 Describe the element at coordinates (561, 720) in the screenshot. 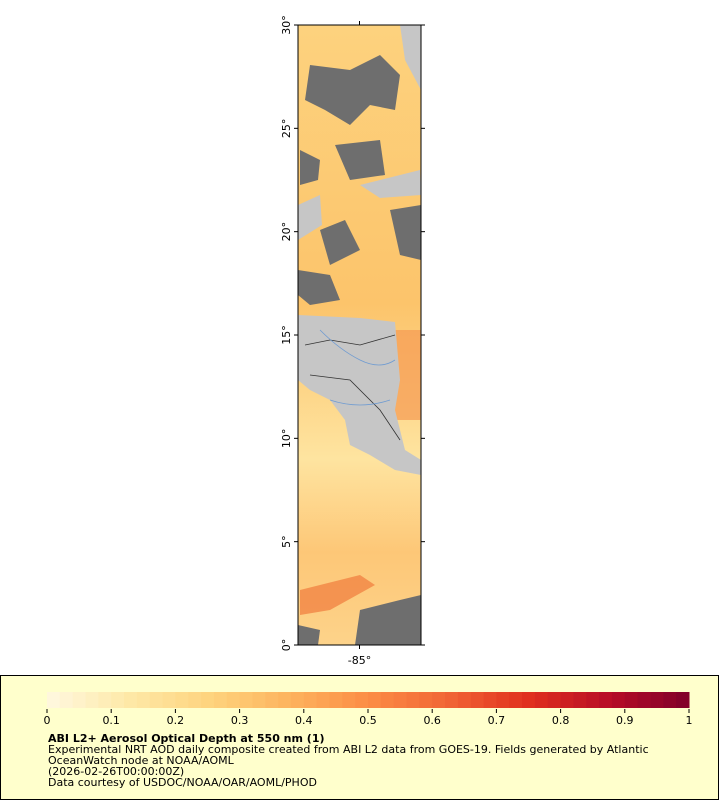

I see `colorbar-tick-label: 0.8` at that location.